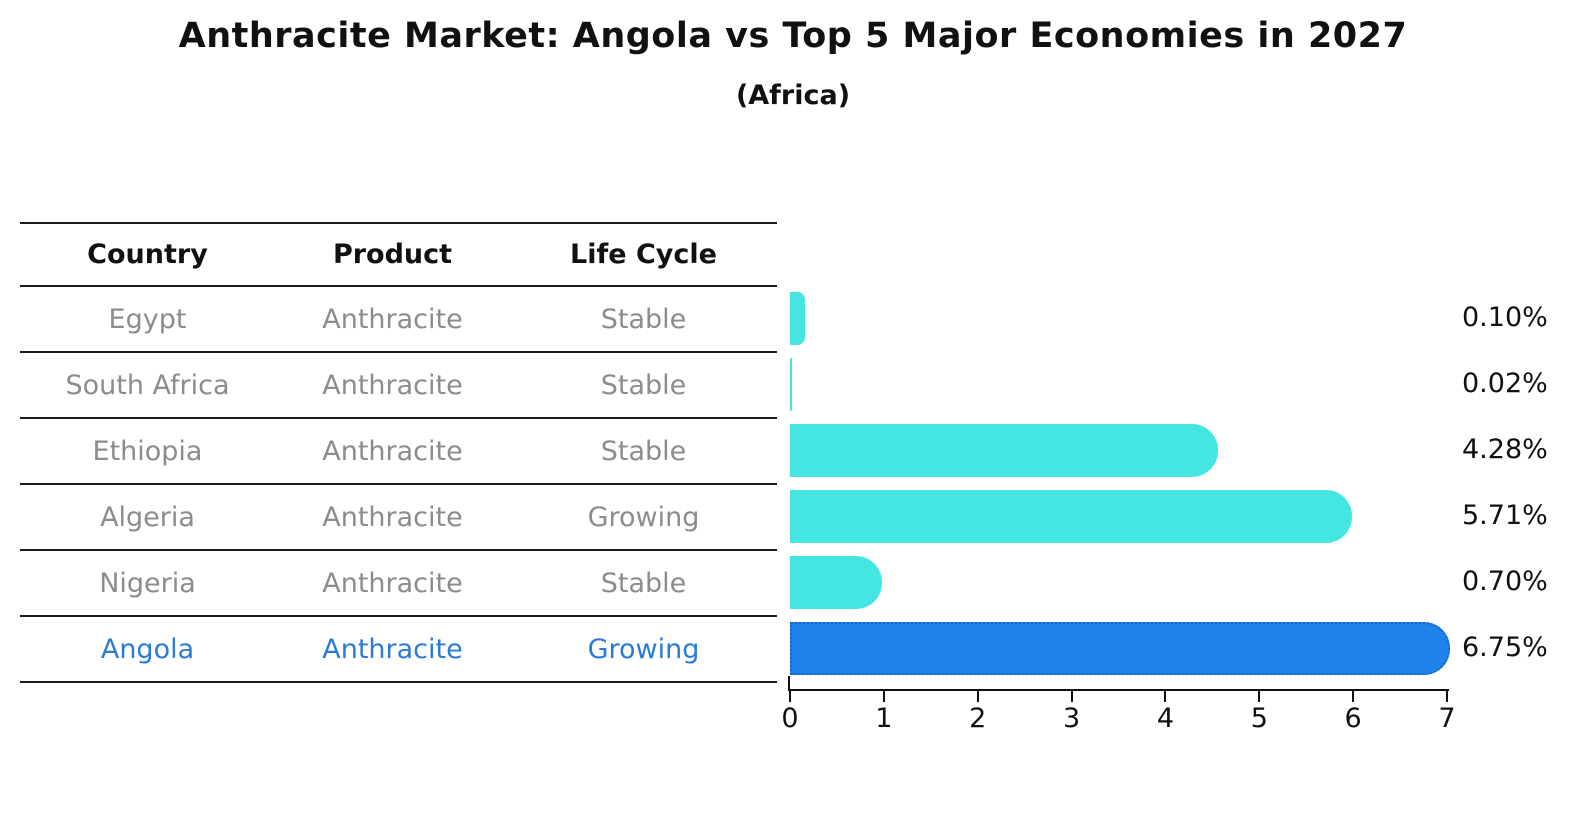 This screenshot has height=823, width=1586. What do you see at coordinates (1505, 449) in the screenshot?
I see `value-label: 4.28%` at bounding box center [1505, 449].